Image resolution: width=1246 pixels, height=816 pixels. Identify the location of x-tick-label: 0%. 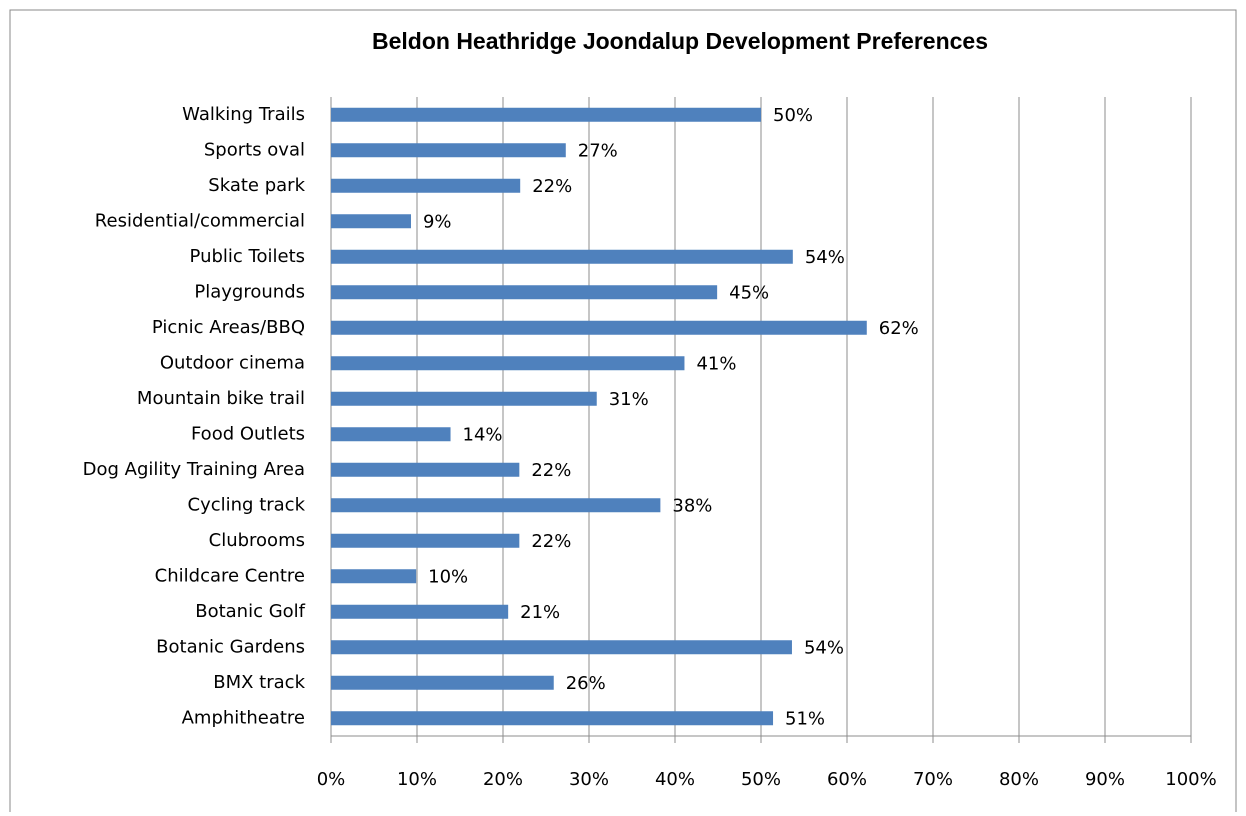
(331, 779).